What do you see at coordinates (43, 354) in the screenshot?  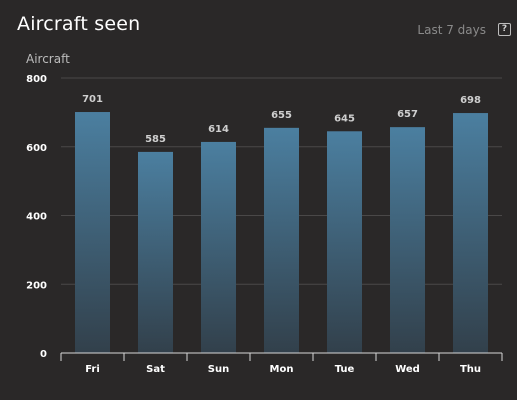 I see `y-tick-label: 0` at bounding box center [43, 354].